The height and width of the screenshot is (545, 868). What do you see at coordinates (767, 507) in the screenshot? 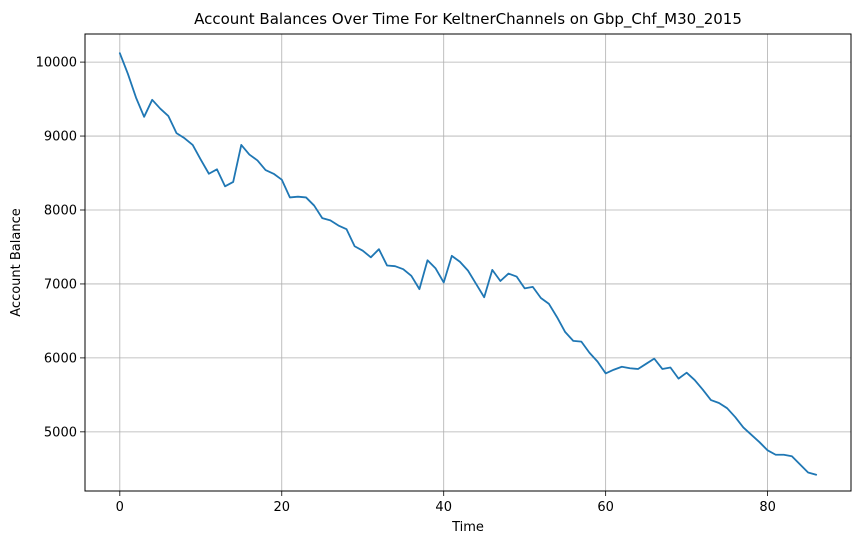
I see `x-tick-label: 80` at bounding box center [767, 507].